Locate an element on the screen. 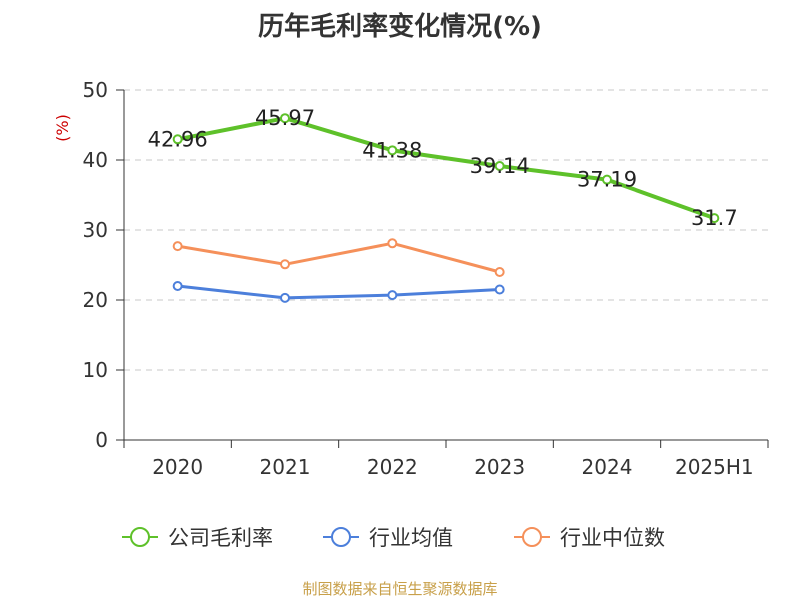 The image size is (800, 600). data-source-note: 制图数据来自恒生聚源数据库 is located at coordinates (400, 589).